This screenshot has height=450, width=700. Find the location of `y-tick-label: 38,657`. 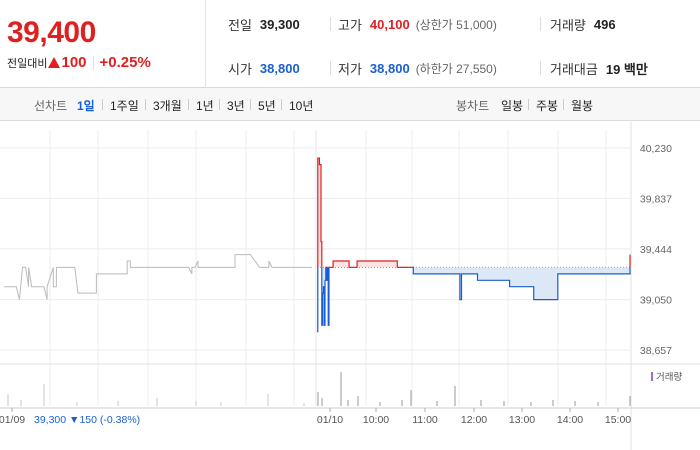

y-tick-label: 38,657 is located at coordinates (656, 351).